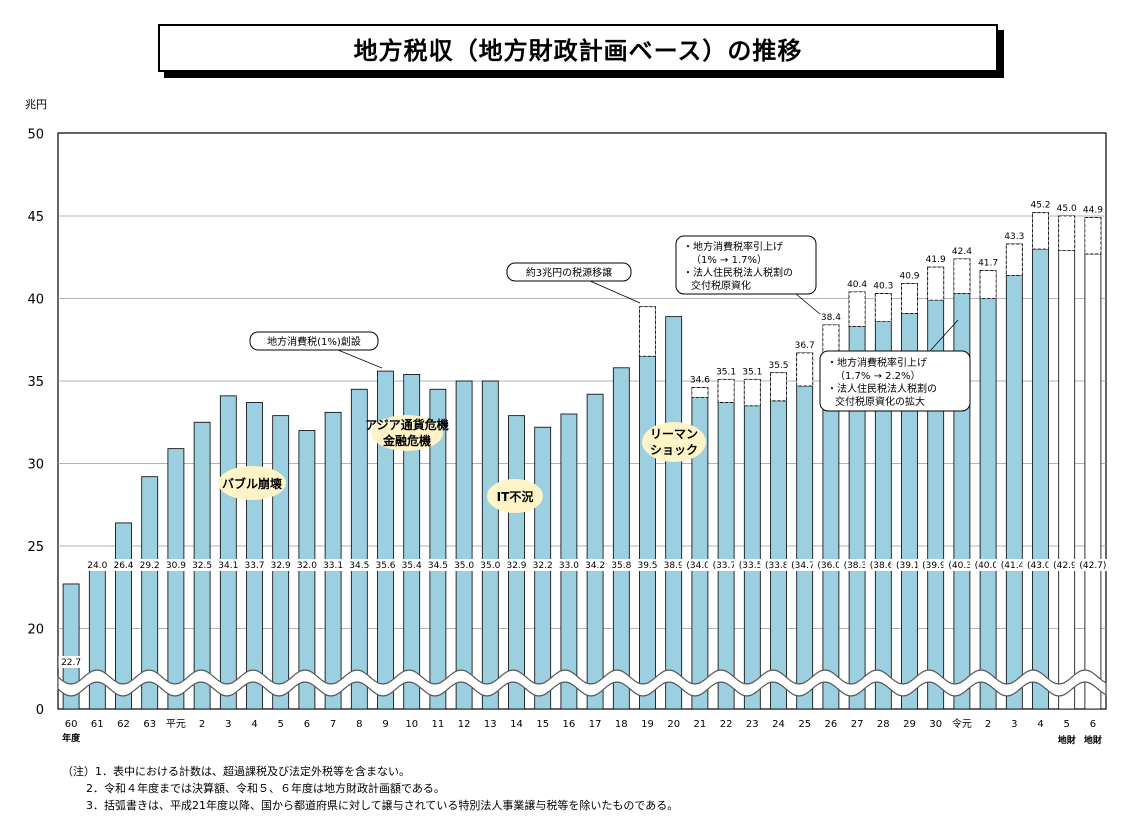 The image size is (1131, 822). Describe the element at coordinates (569, 724) in the screenshot. I see `x-tick-label: 16` at that location.